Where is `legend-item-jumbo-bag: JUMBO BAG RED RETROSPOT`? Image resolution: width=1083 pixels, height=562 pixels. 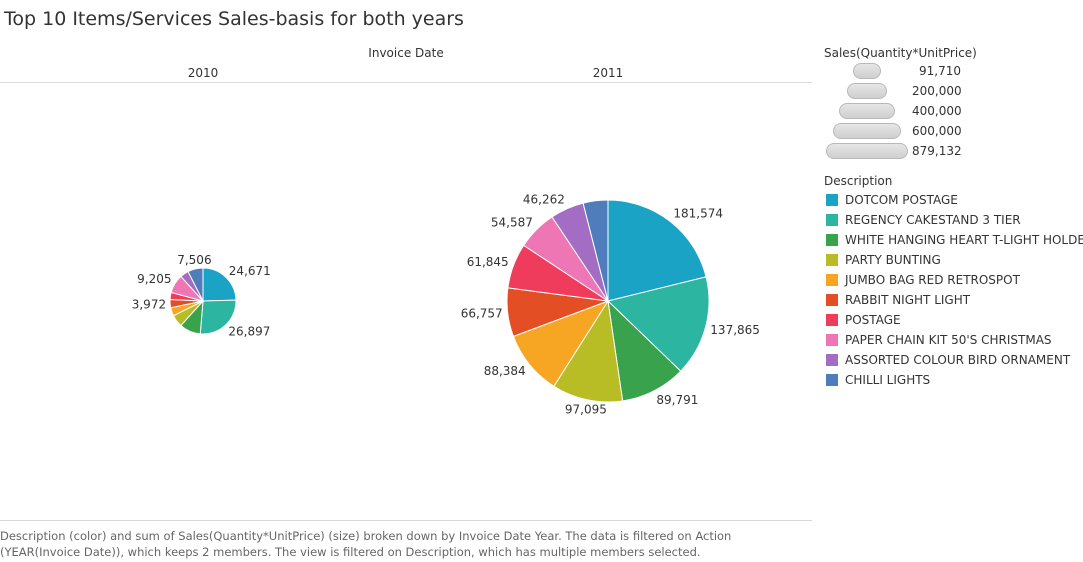 legend-item-jumbo-bag: JUMBO BAG RED RETROSPOT is located at coordinates (953, 280).